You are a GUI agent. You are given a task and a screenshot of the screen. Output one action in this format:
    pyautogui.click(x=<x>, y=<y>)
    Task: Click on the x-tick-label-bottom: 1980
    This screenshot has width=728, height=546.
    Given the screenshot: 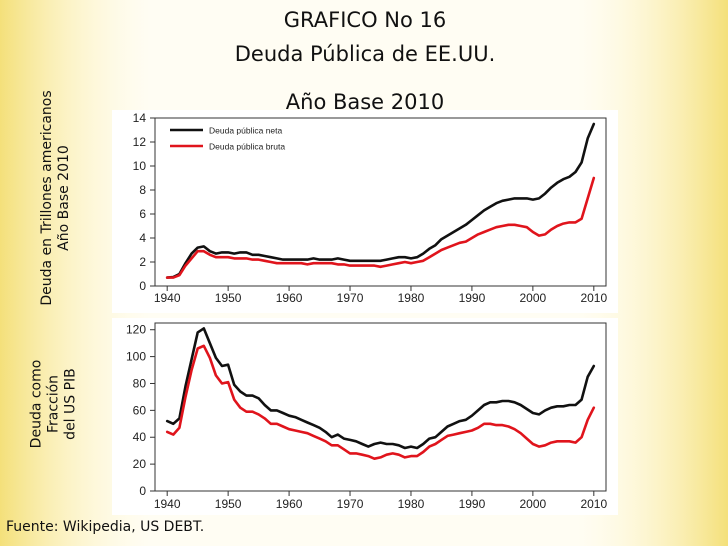 What is the action you would take?
    pyautogui.click(x=411, y=504)
    